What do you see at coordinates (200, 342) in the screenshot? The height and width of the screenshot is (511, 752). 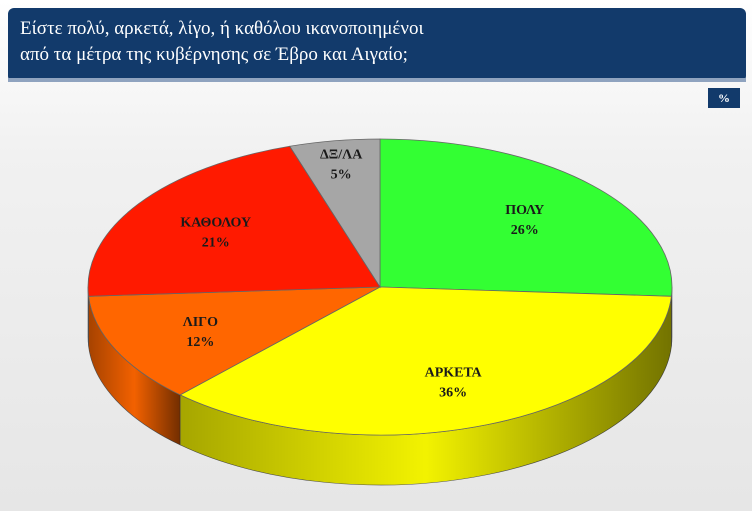 I see `value-label: 12%` at bounding box center [200, 342].